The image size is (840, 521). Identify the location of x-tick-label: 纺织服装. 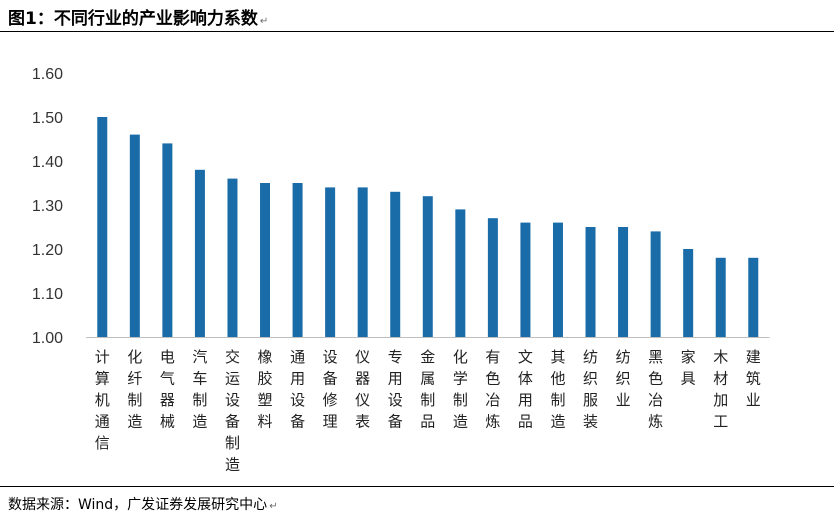
(590, 389).